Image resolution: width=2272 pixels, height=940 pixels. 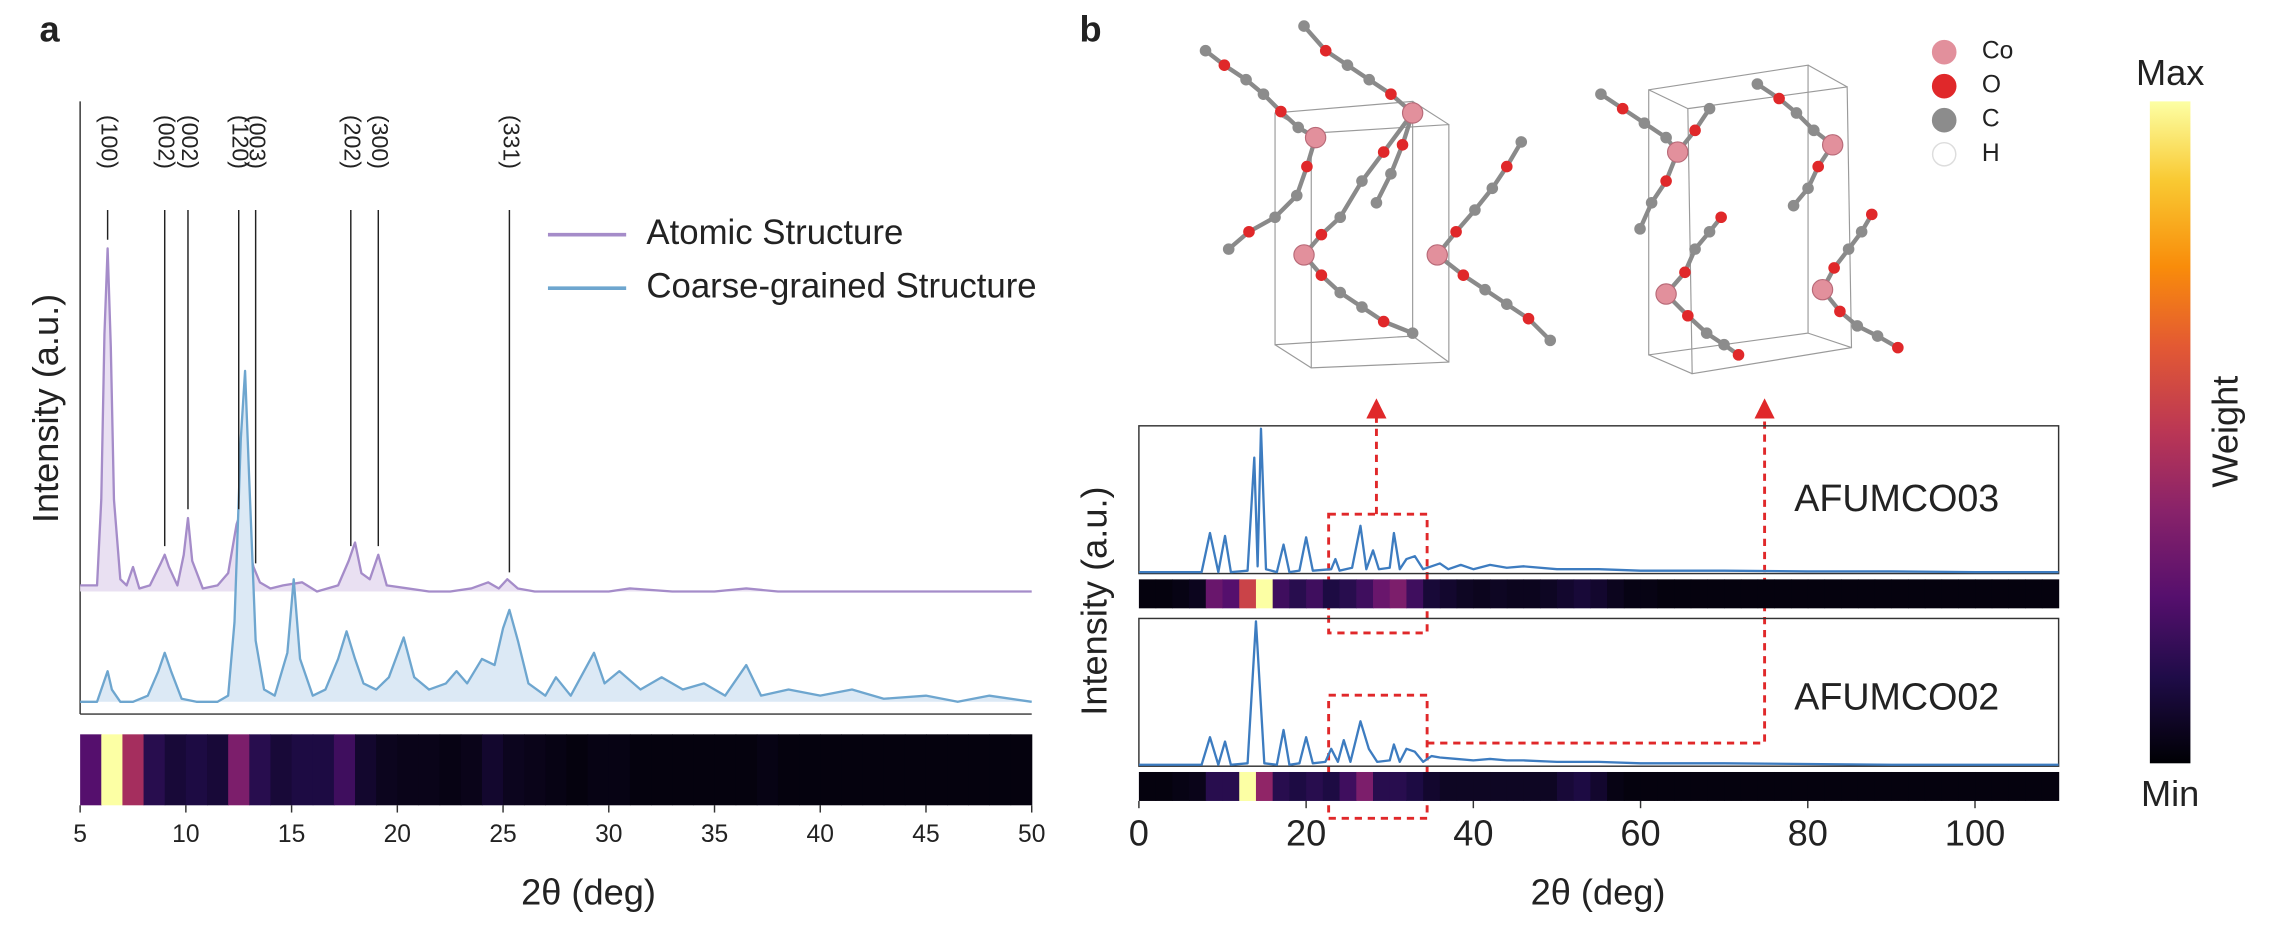 I want to click on plot-frame, so click(x=1599, y=500).